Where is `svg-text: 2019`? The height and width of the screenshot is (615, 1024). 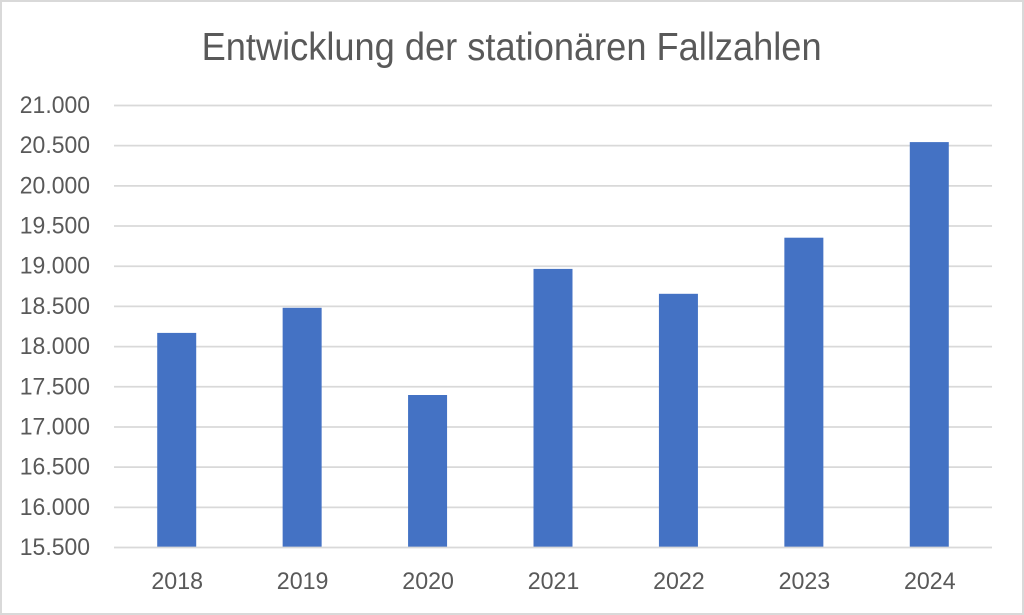
svg-text: 2019 is located at coordinates (303, 581).